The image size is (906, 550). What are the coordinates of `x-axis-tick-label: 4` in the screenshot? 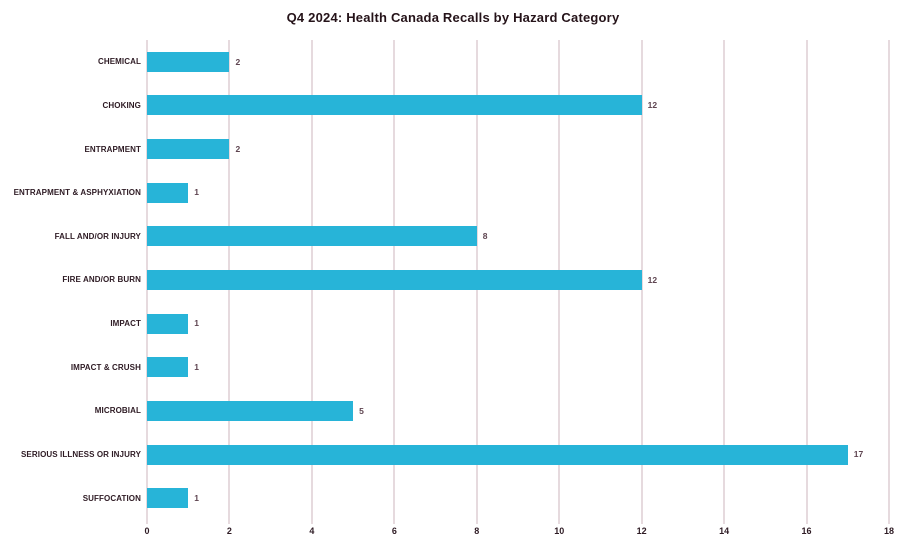 It's located at (312, 531).